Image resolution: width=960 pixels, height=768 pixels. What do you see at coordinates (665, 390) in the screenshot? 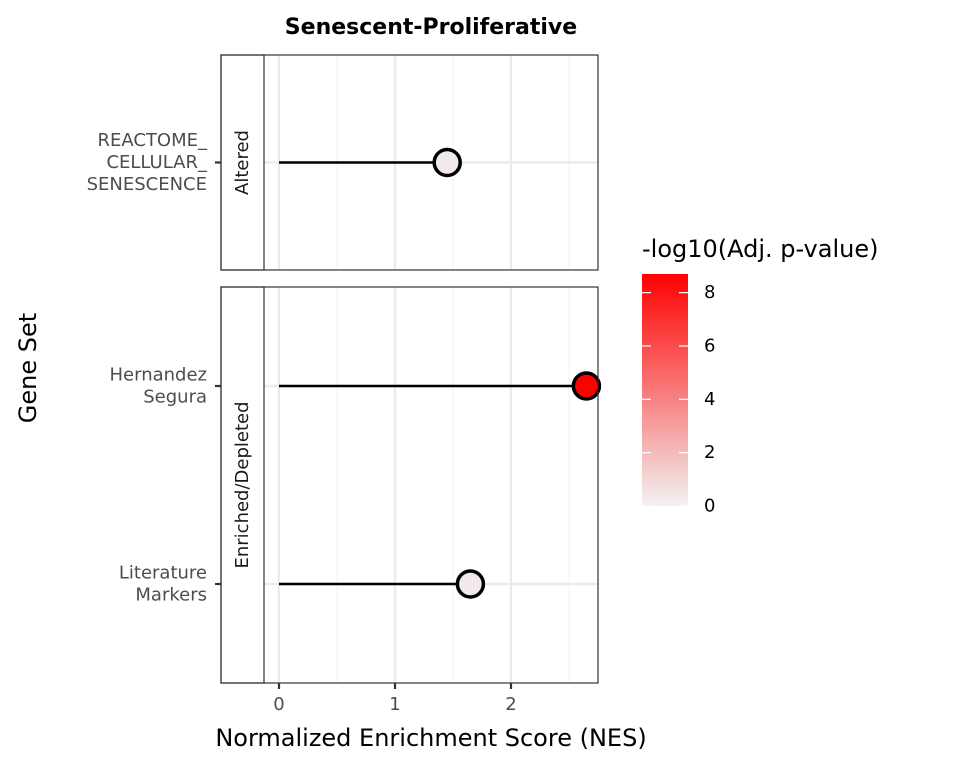
I see `legend-colorbar` at bounding box center [665, 390].